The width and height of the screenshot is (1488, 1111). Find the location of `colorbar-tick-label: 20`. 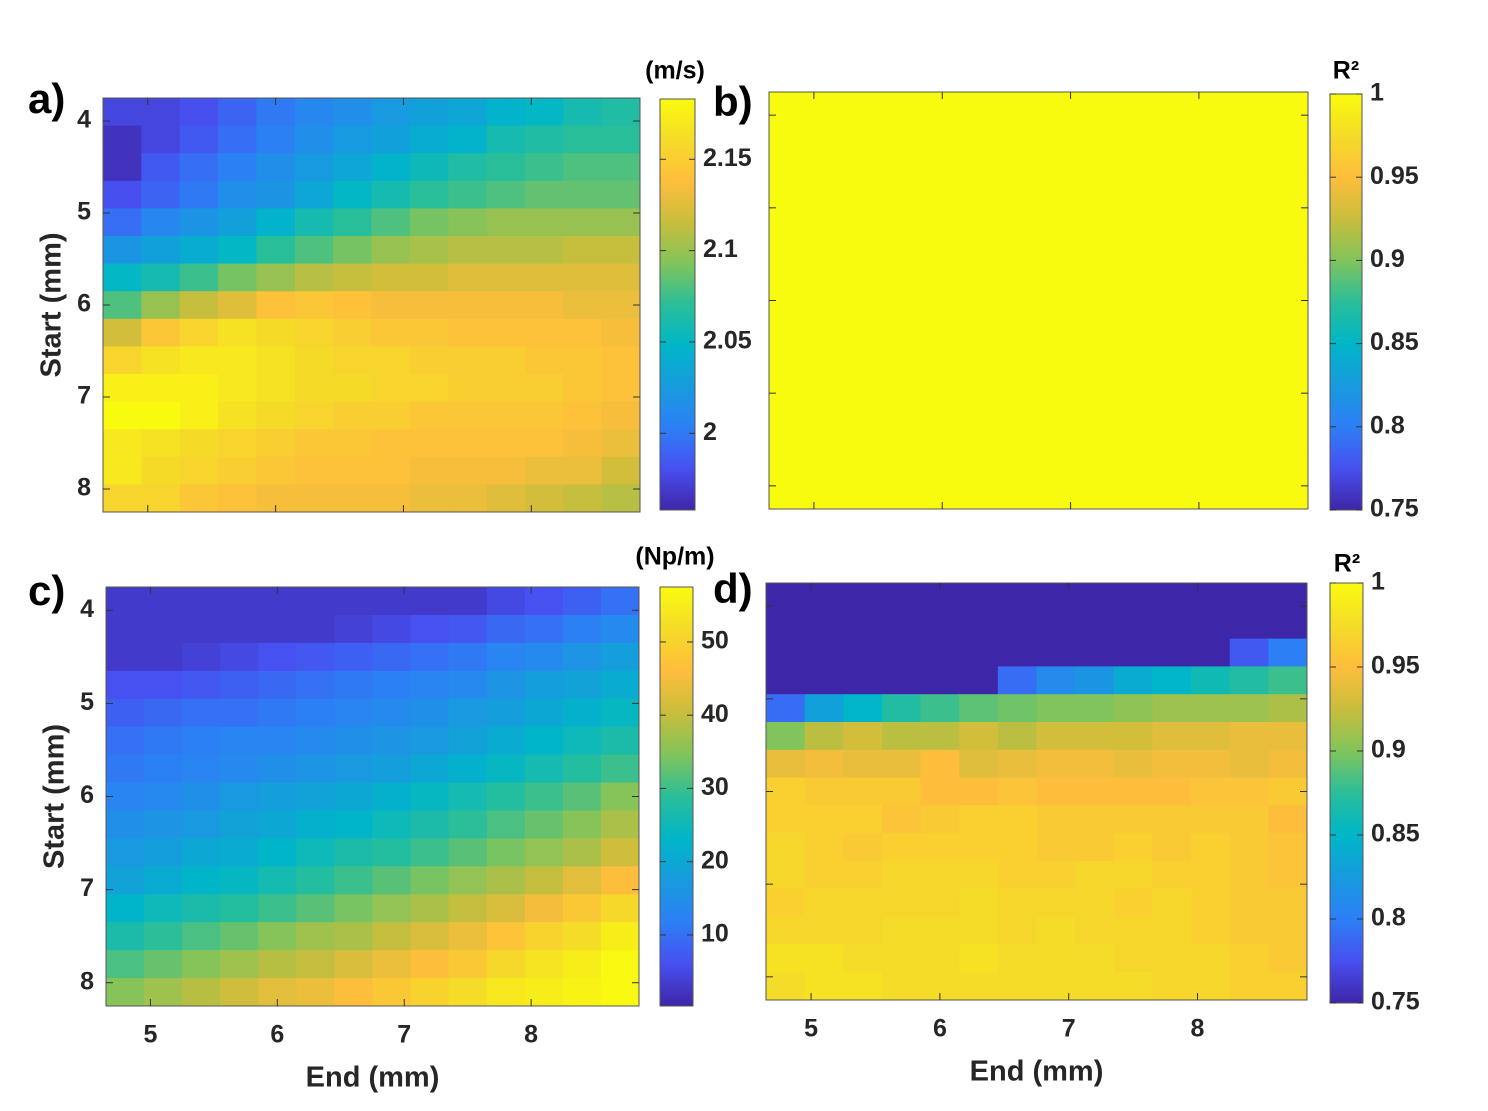

colorbar-tick-label: 20 is located at coordinates (715, 860).